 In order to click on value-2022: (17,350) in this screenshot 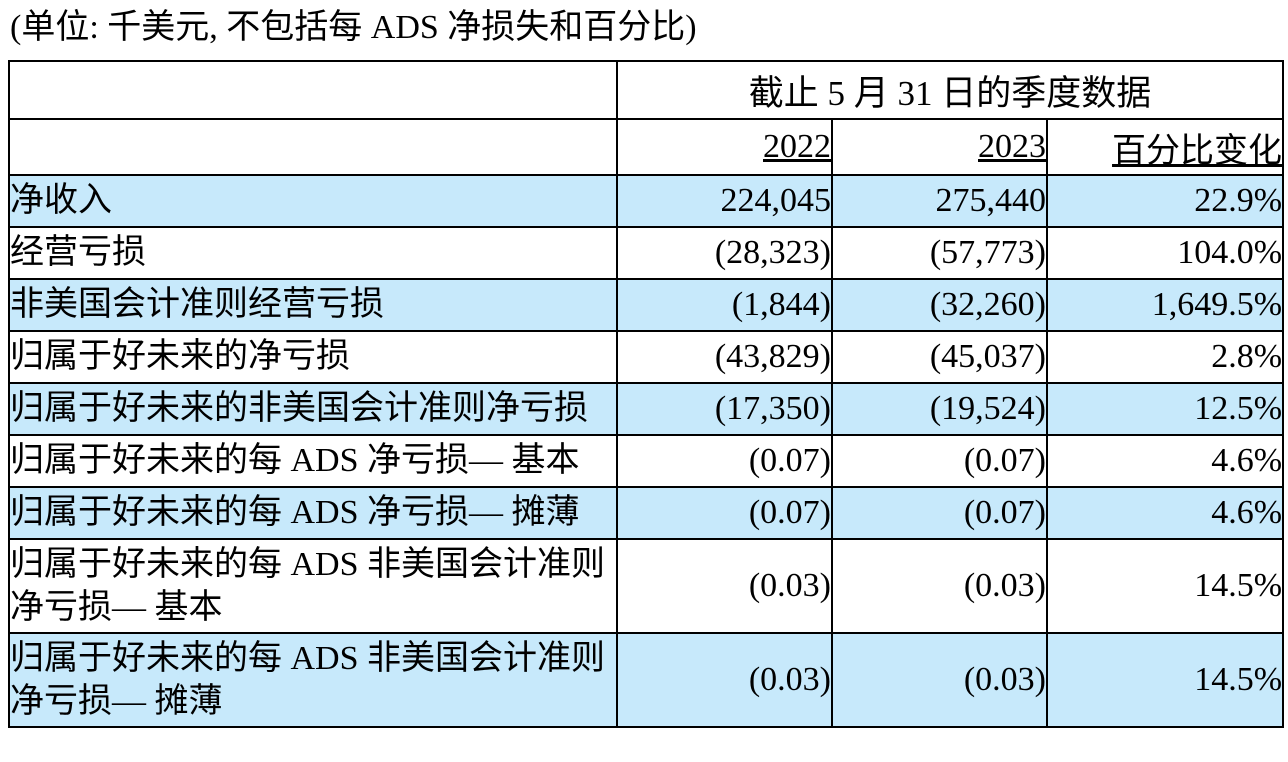, I will do `click(724, 409)`.